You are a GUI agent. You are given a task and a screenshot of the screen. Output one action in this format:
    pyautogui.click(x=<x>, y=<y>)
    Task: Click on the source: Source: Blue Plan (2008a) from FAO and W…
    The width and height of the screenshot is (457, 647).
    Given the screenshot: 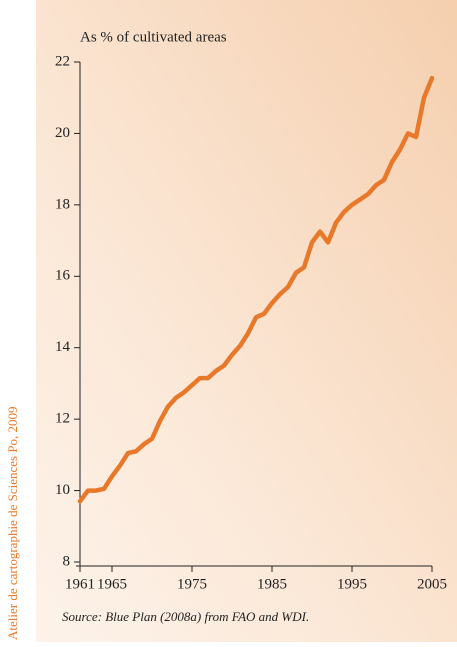 What is the action you would take?
    pyautogui.click(x=185, y=616)
    